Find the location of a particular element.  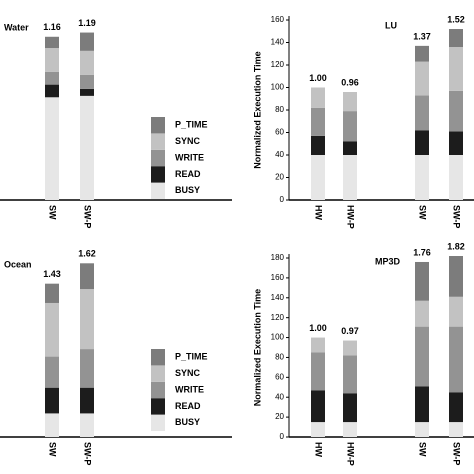

total-label: 0.97 is located at coordinates (350, 331).